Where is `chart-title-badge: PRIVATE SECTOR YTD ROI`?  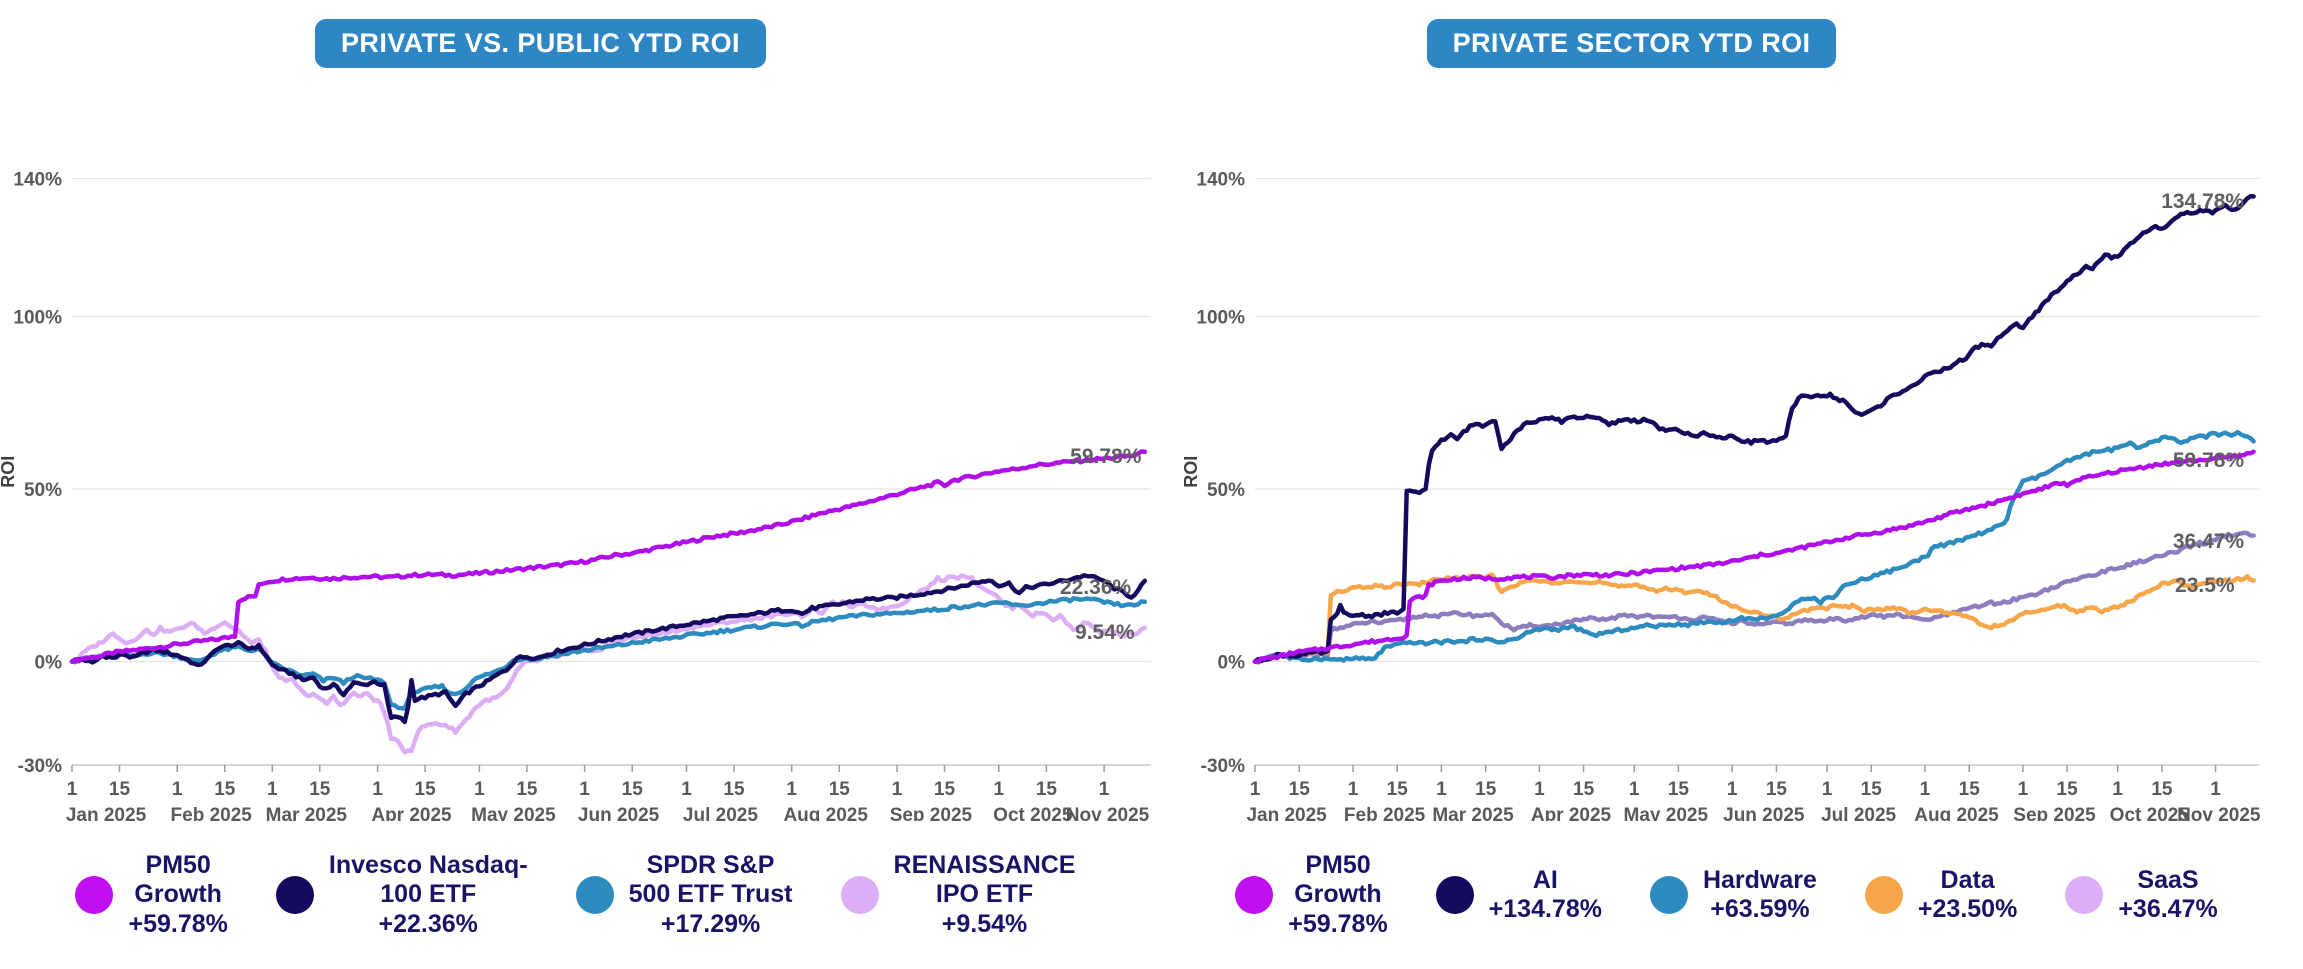
chart-title-badge: PRIVATE SECTOR YTD ROI is located at coordinates (1631, 43).